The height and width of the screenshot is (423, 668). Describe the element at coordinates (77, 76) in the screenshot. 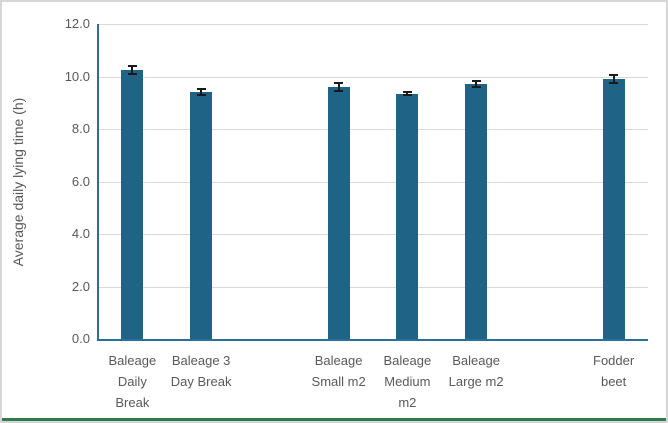

I see `y-tick-label: 10.0` at that location.